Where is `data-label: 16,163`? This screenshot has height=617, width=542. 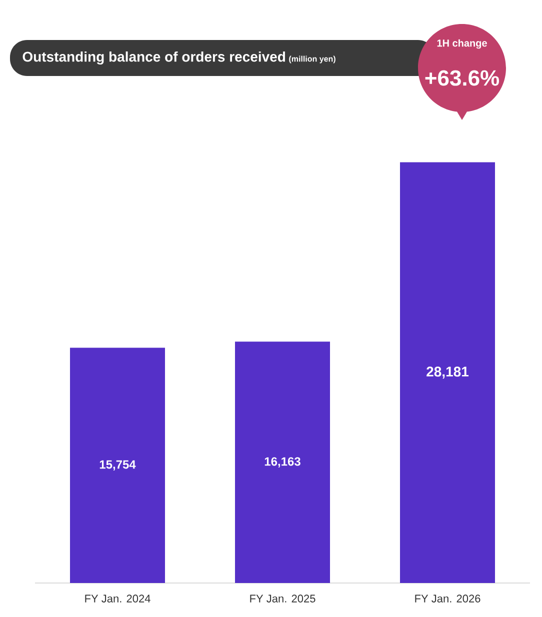 data-label: 16,163 is located at coordinates (282, 462).